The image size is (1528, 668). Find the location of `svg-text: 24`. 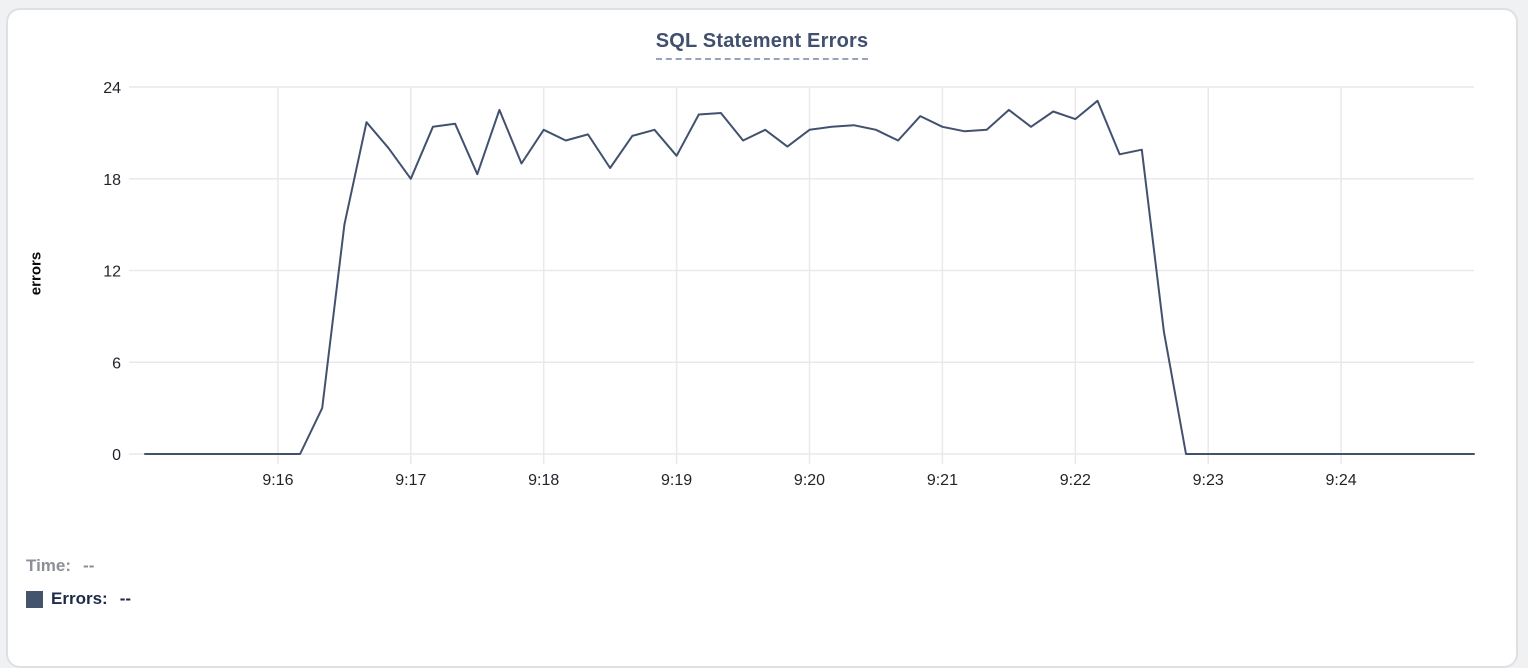

svg-text: 24 is located at coordinates (112, 88).